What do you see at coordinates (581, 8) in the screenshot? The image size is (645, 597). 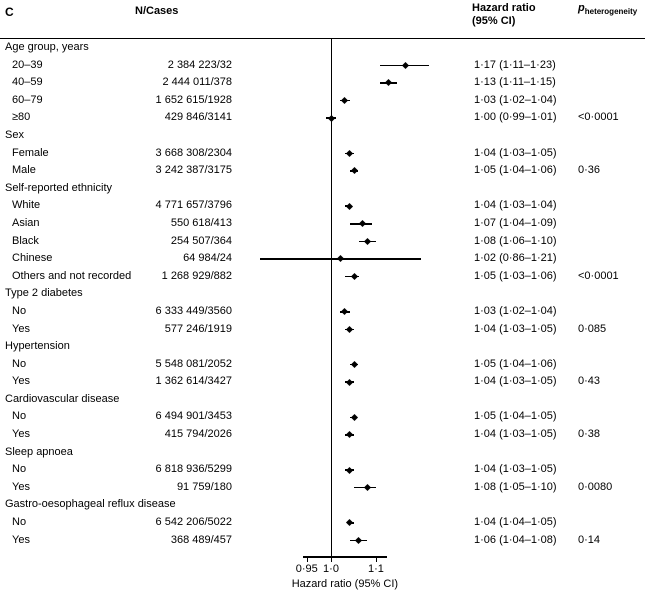 I see `p-header-symbol: p` at bounding box center [581, 8].